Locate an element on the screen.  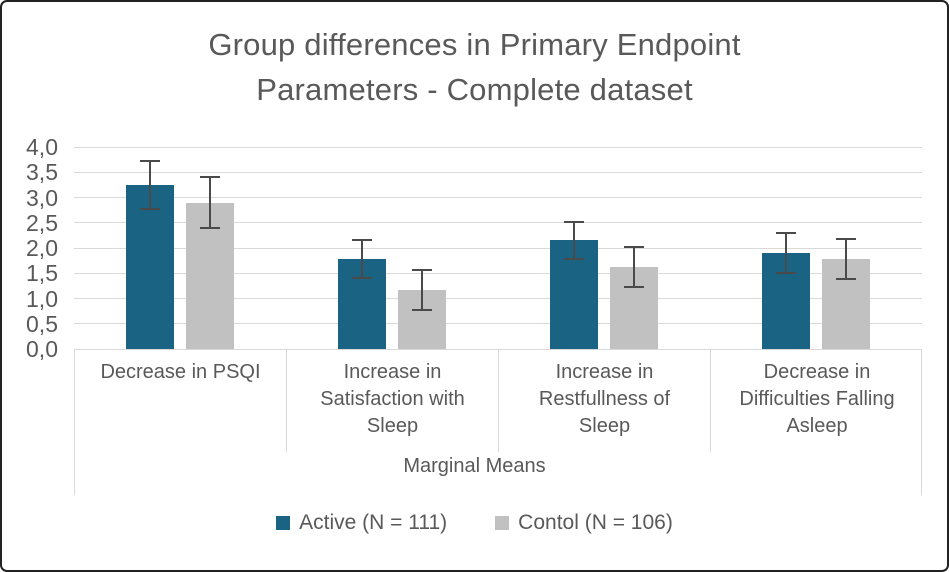
y-axis-tick-label: 0,5 is located at coordinates (42, 323).